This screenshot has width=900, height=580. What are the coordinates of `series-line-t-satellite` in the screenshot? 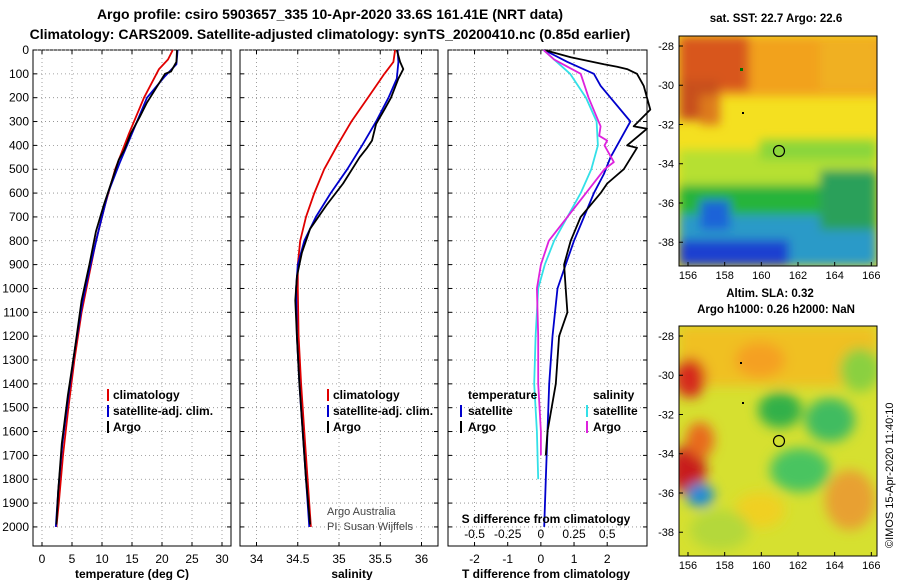 It's located at (587, 288).